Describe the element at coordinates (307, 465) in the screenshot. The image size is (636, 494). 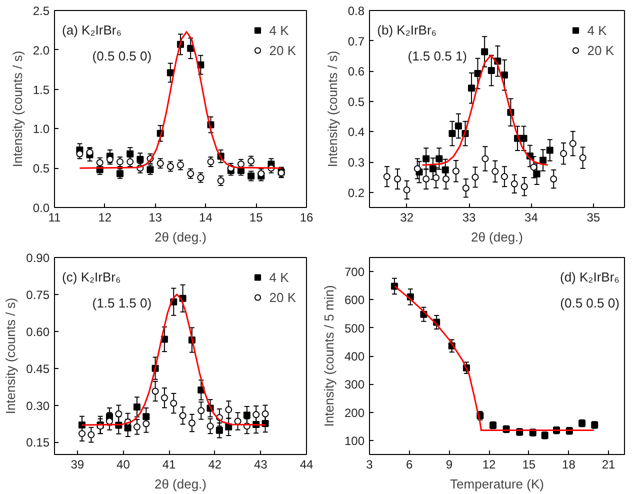
I see `x-tick-label: 44` at that location.